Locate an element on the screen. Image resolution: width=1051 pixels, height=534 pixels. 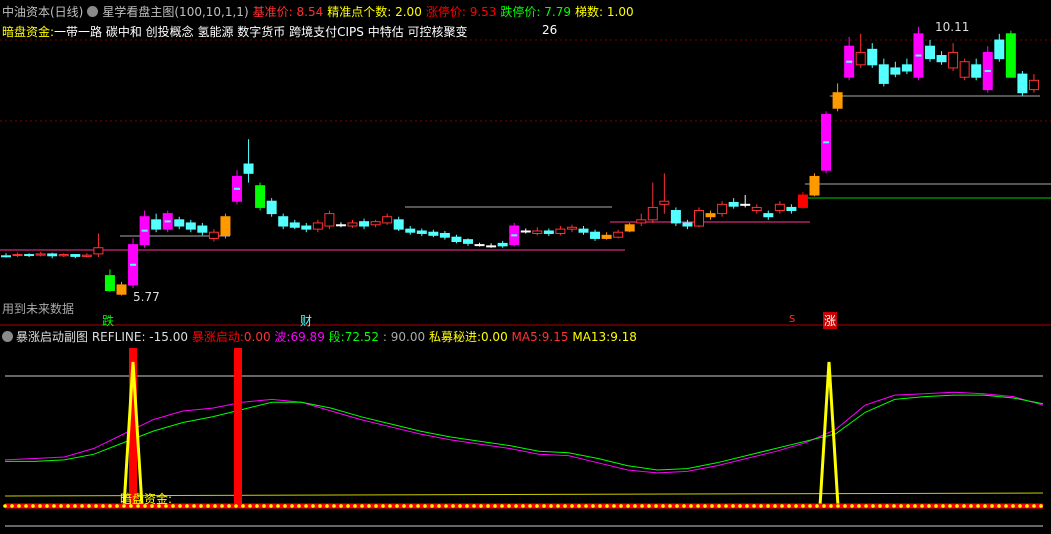
sub-title: 暴涨启动副图 is located at coordinates (52, 337).